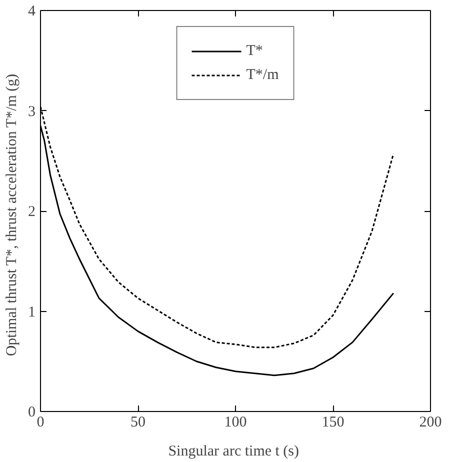 The width and height of the screenshot is (454, 462). I want to click on y-tick-label: 3, so click(32, 112).